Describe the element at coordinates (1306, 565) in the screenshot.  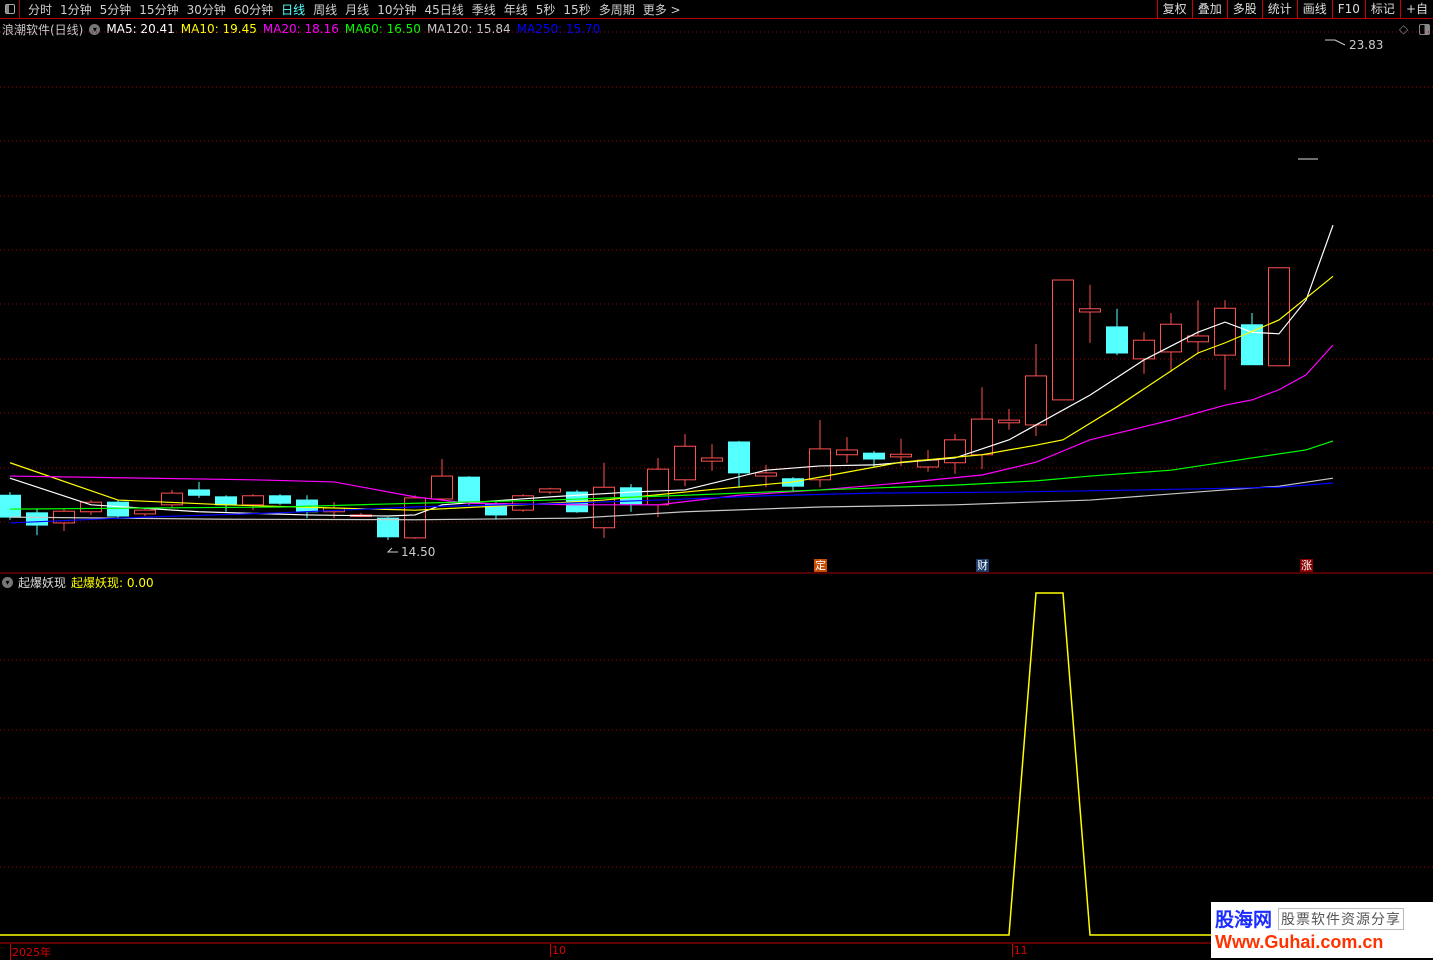
I see `event-marker: 涨` at that location.